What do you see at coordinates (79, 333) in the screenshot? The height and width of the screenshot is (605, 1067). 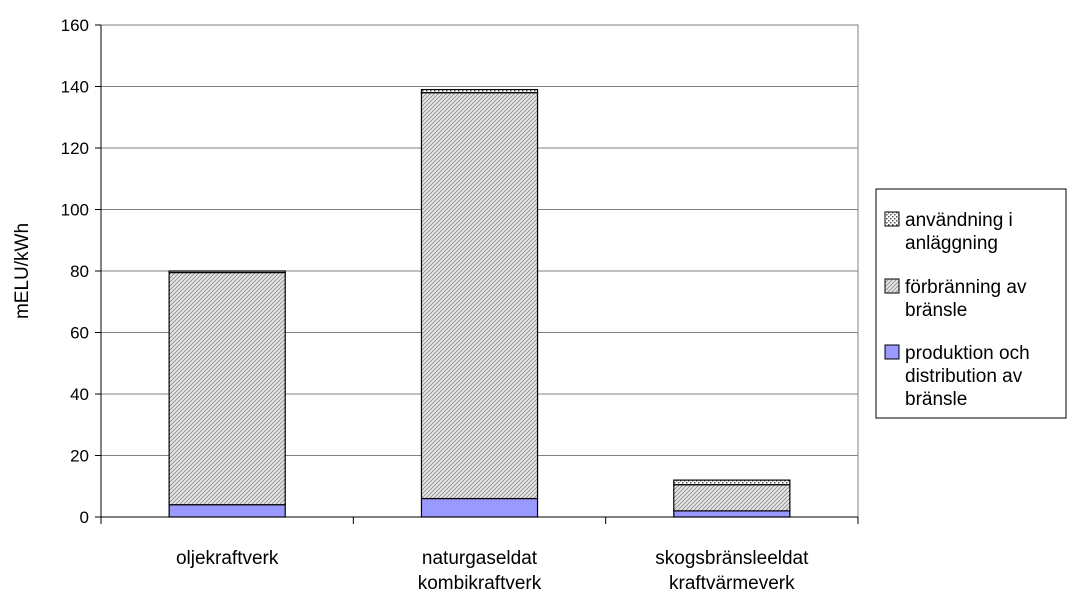 I see `y-tick-label: 60` at bounding box center [79, 333].